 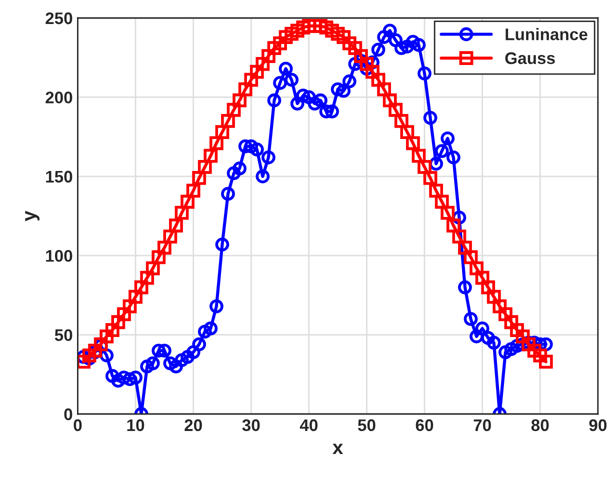 What do you see at coordinates (367, 425) in the screenshot?
I see `x-tick-label: 50` at bounding box center [367, 425].